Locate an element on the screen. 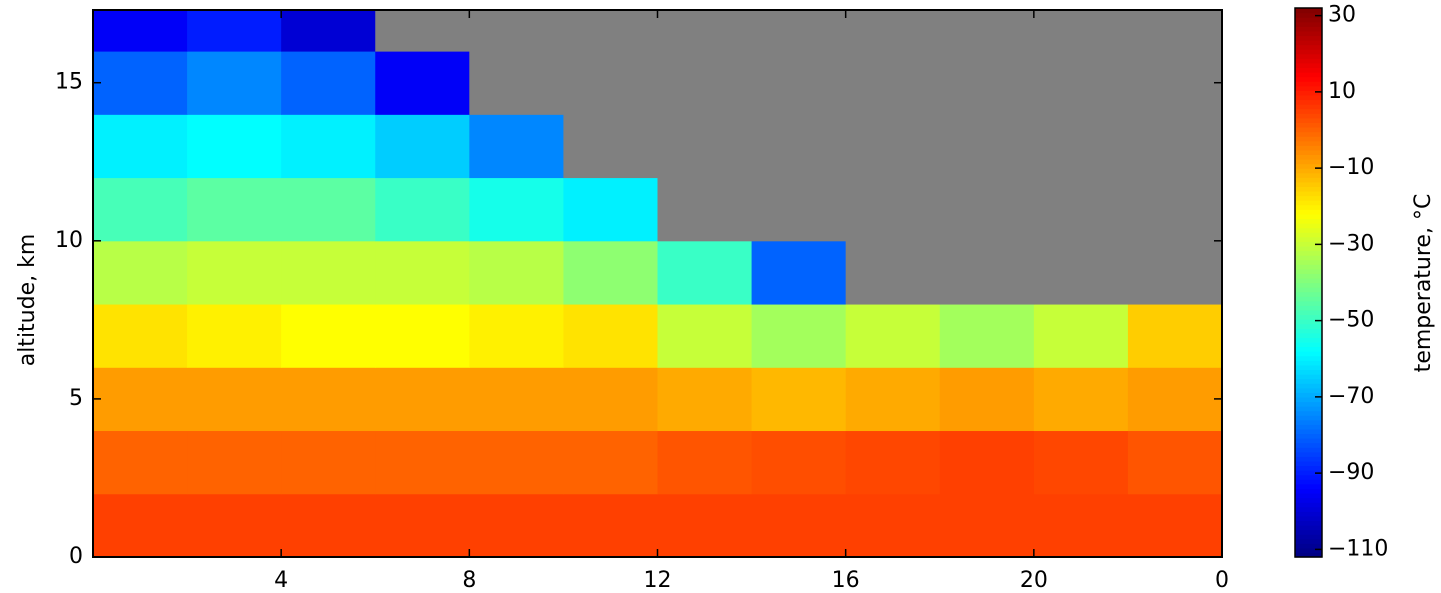  colorbar-tick-label: −30 is located at coordinates (1351, 243).